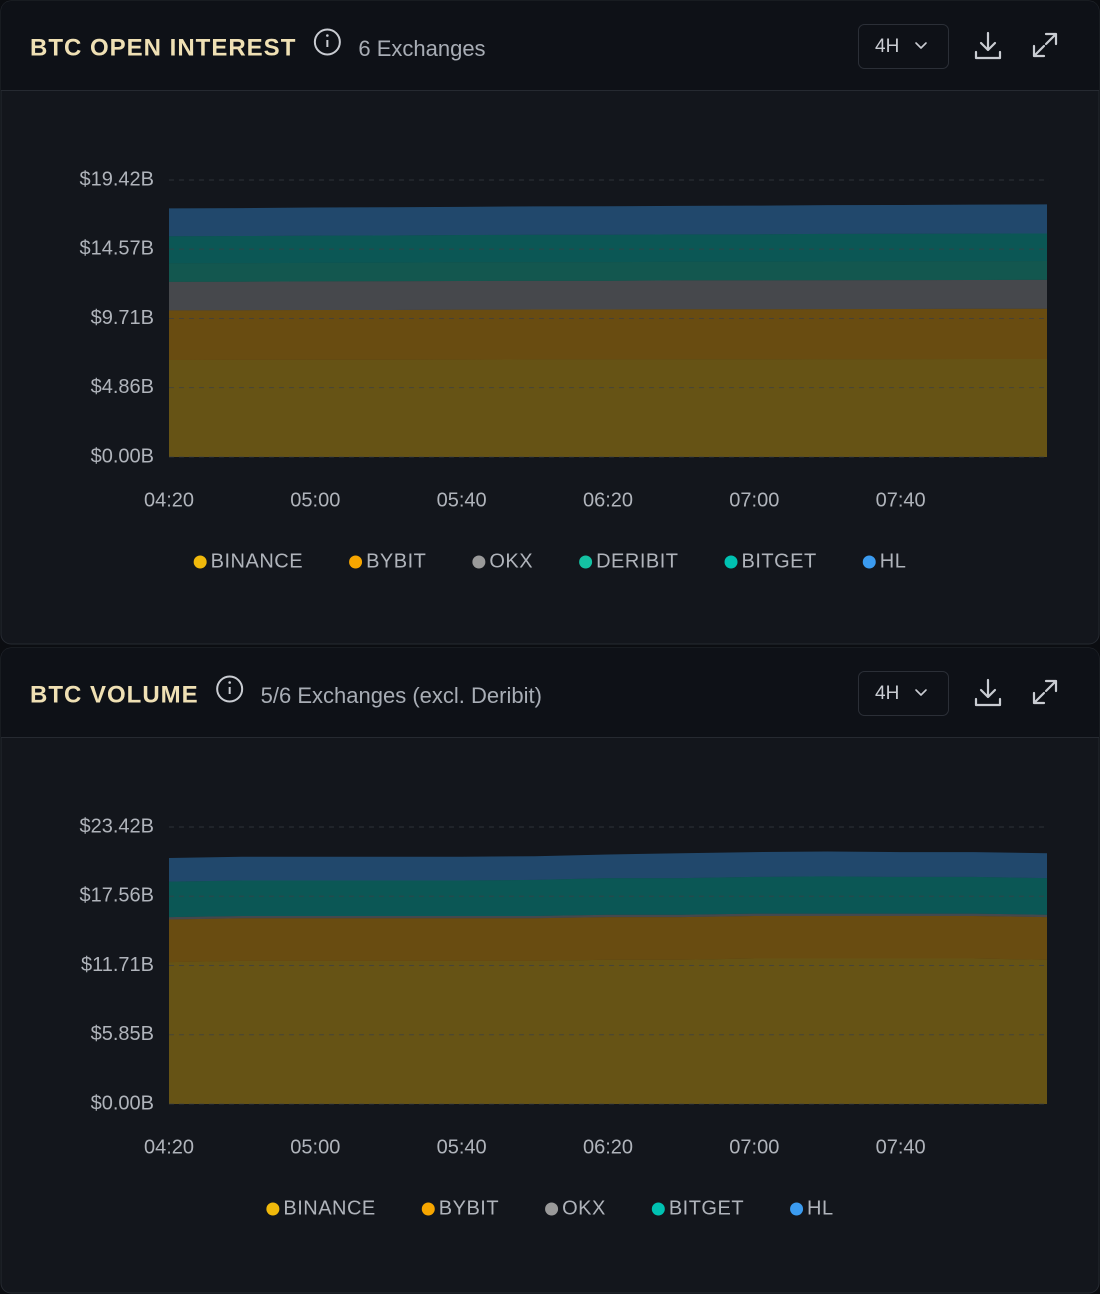 Image resolution: width=1100 pixels, height=1294 pixels. Describe the element at coordinates (163, 47) in the screenshot. I see `chart-title: BTC OPEN INTEREST` at that location.